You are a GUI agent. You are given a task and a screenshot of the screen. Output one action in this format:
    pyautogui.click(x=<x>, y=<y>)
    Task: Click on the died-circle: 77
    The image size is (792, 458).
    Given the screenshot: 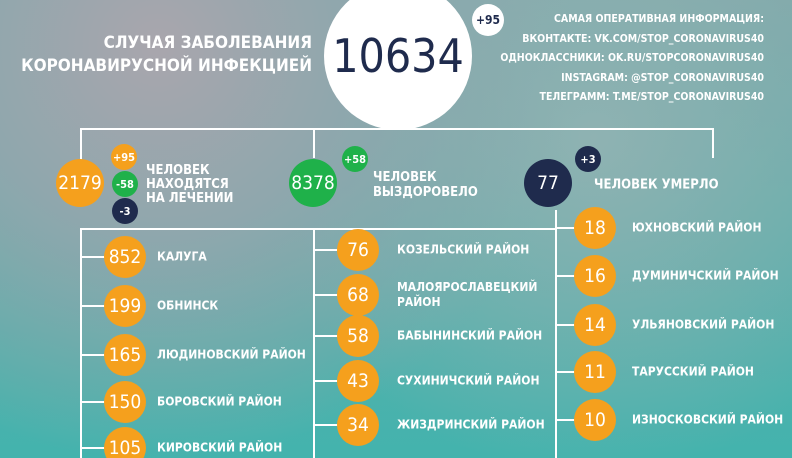 What is the action you would take?
    pyautogui.click(x=548, y=183)
    